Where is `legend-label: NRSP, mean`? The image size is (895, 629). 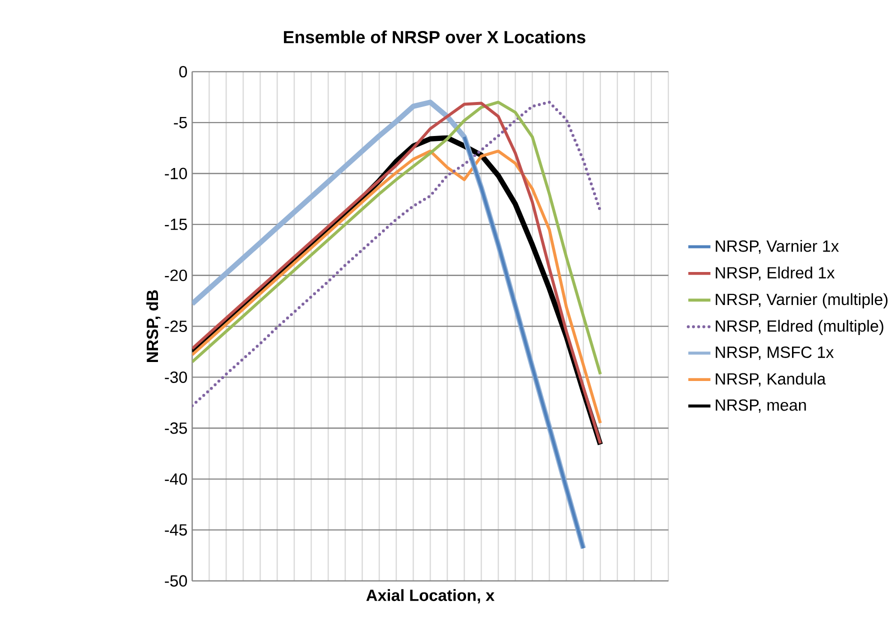 legend-label: NRSP, mean is located at coordinates (761, 406).